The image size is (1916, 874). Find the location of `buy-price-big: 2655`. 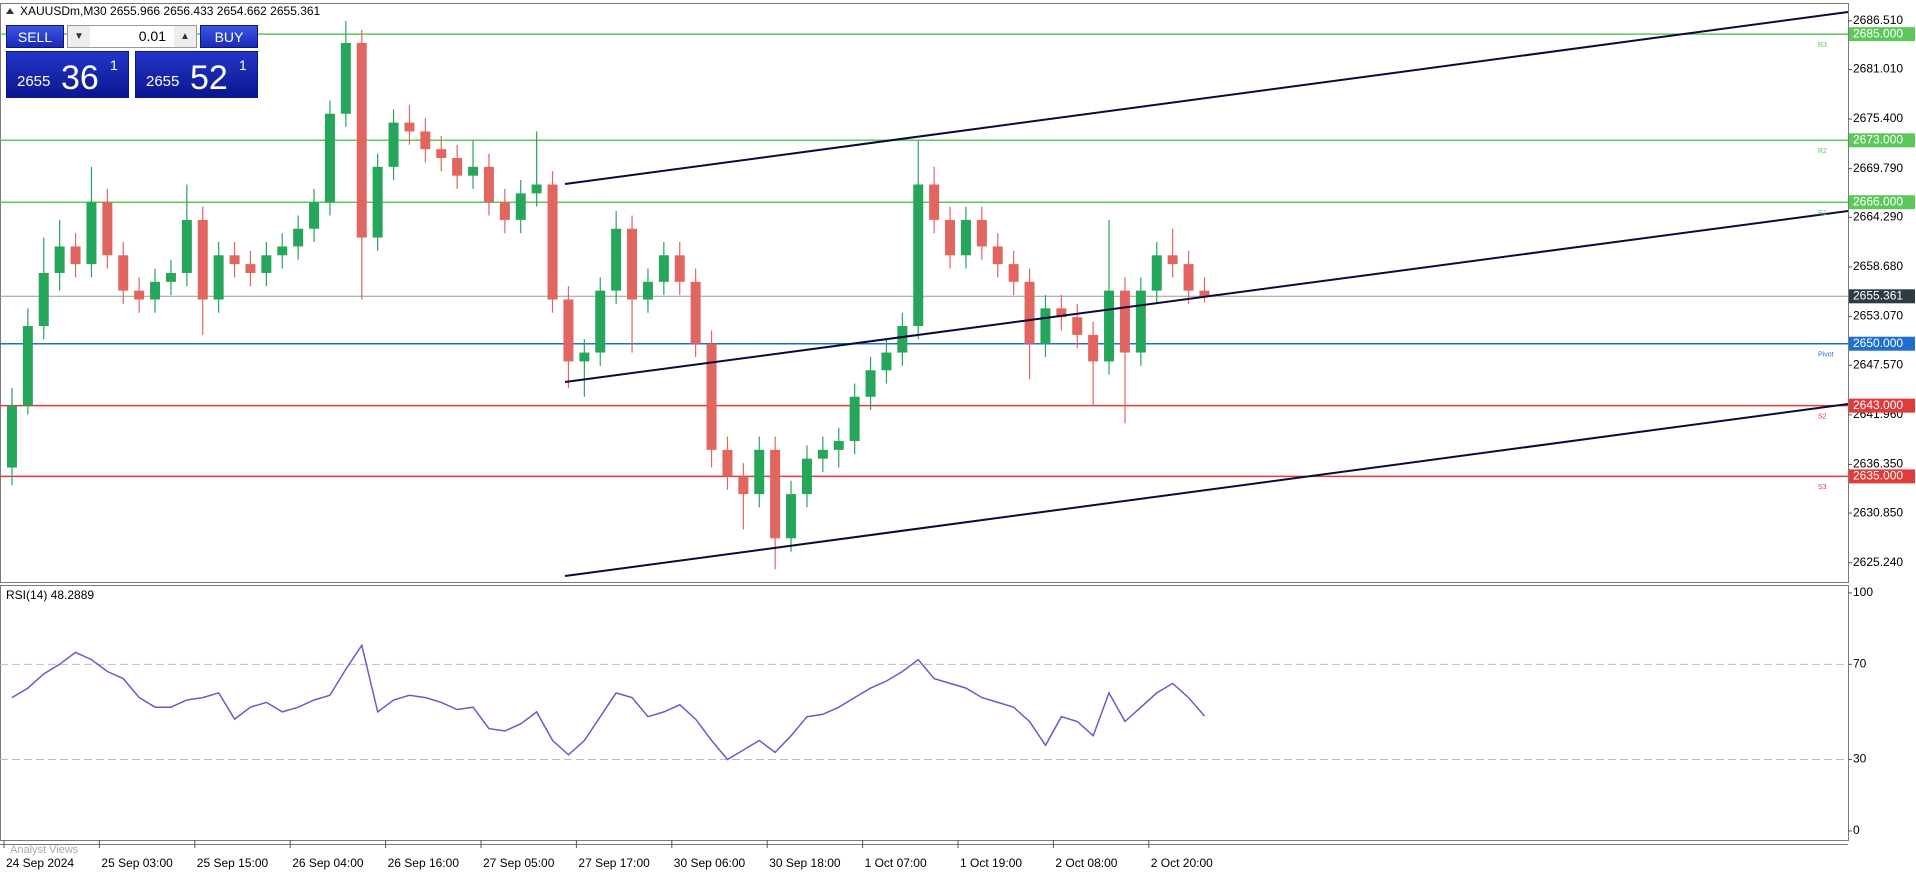

buy-price-big: 2655 is located at coordinates (163, 81).